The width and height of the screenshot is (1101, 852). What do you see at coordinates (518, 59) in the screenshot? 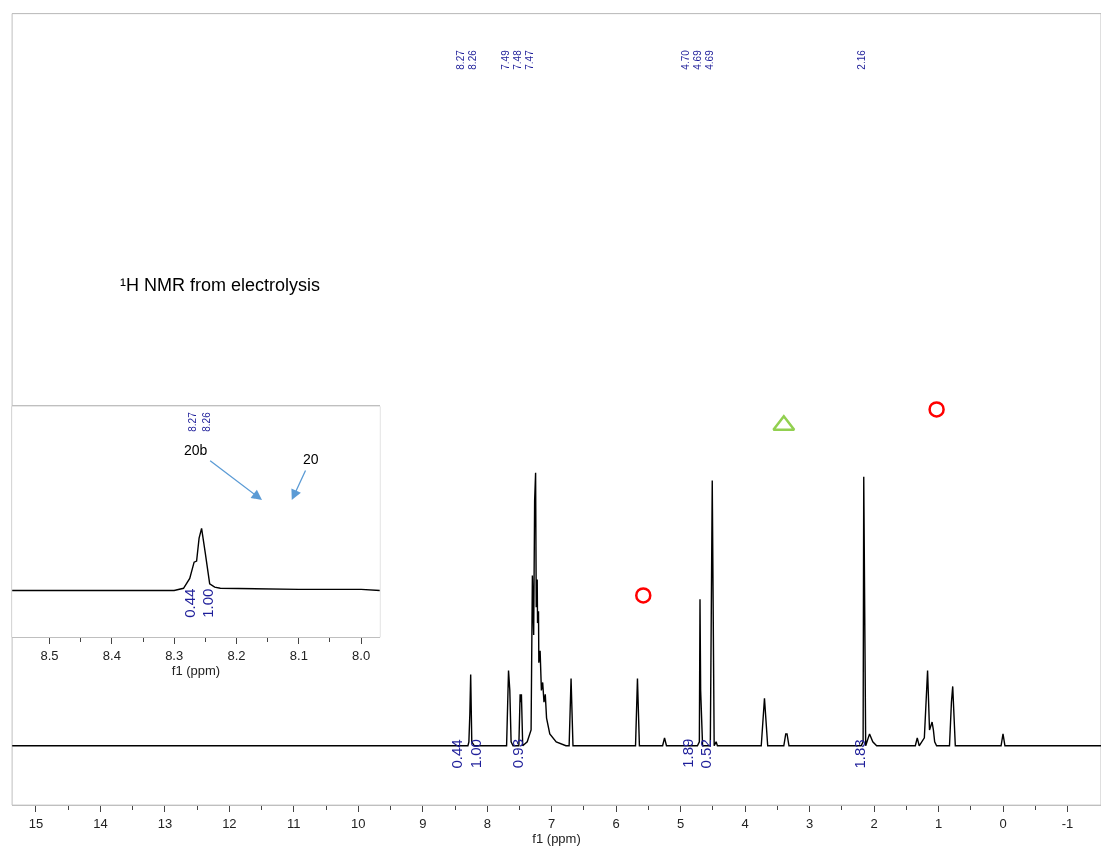
I see `text: 7.48` at bounding box center [518, 59].